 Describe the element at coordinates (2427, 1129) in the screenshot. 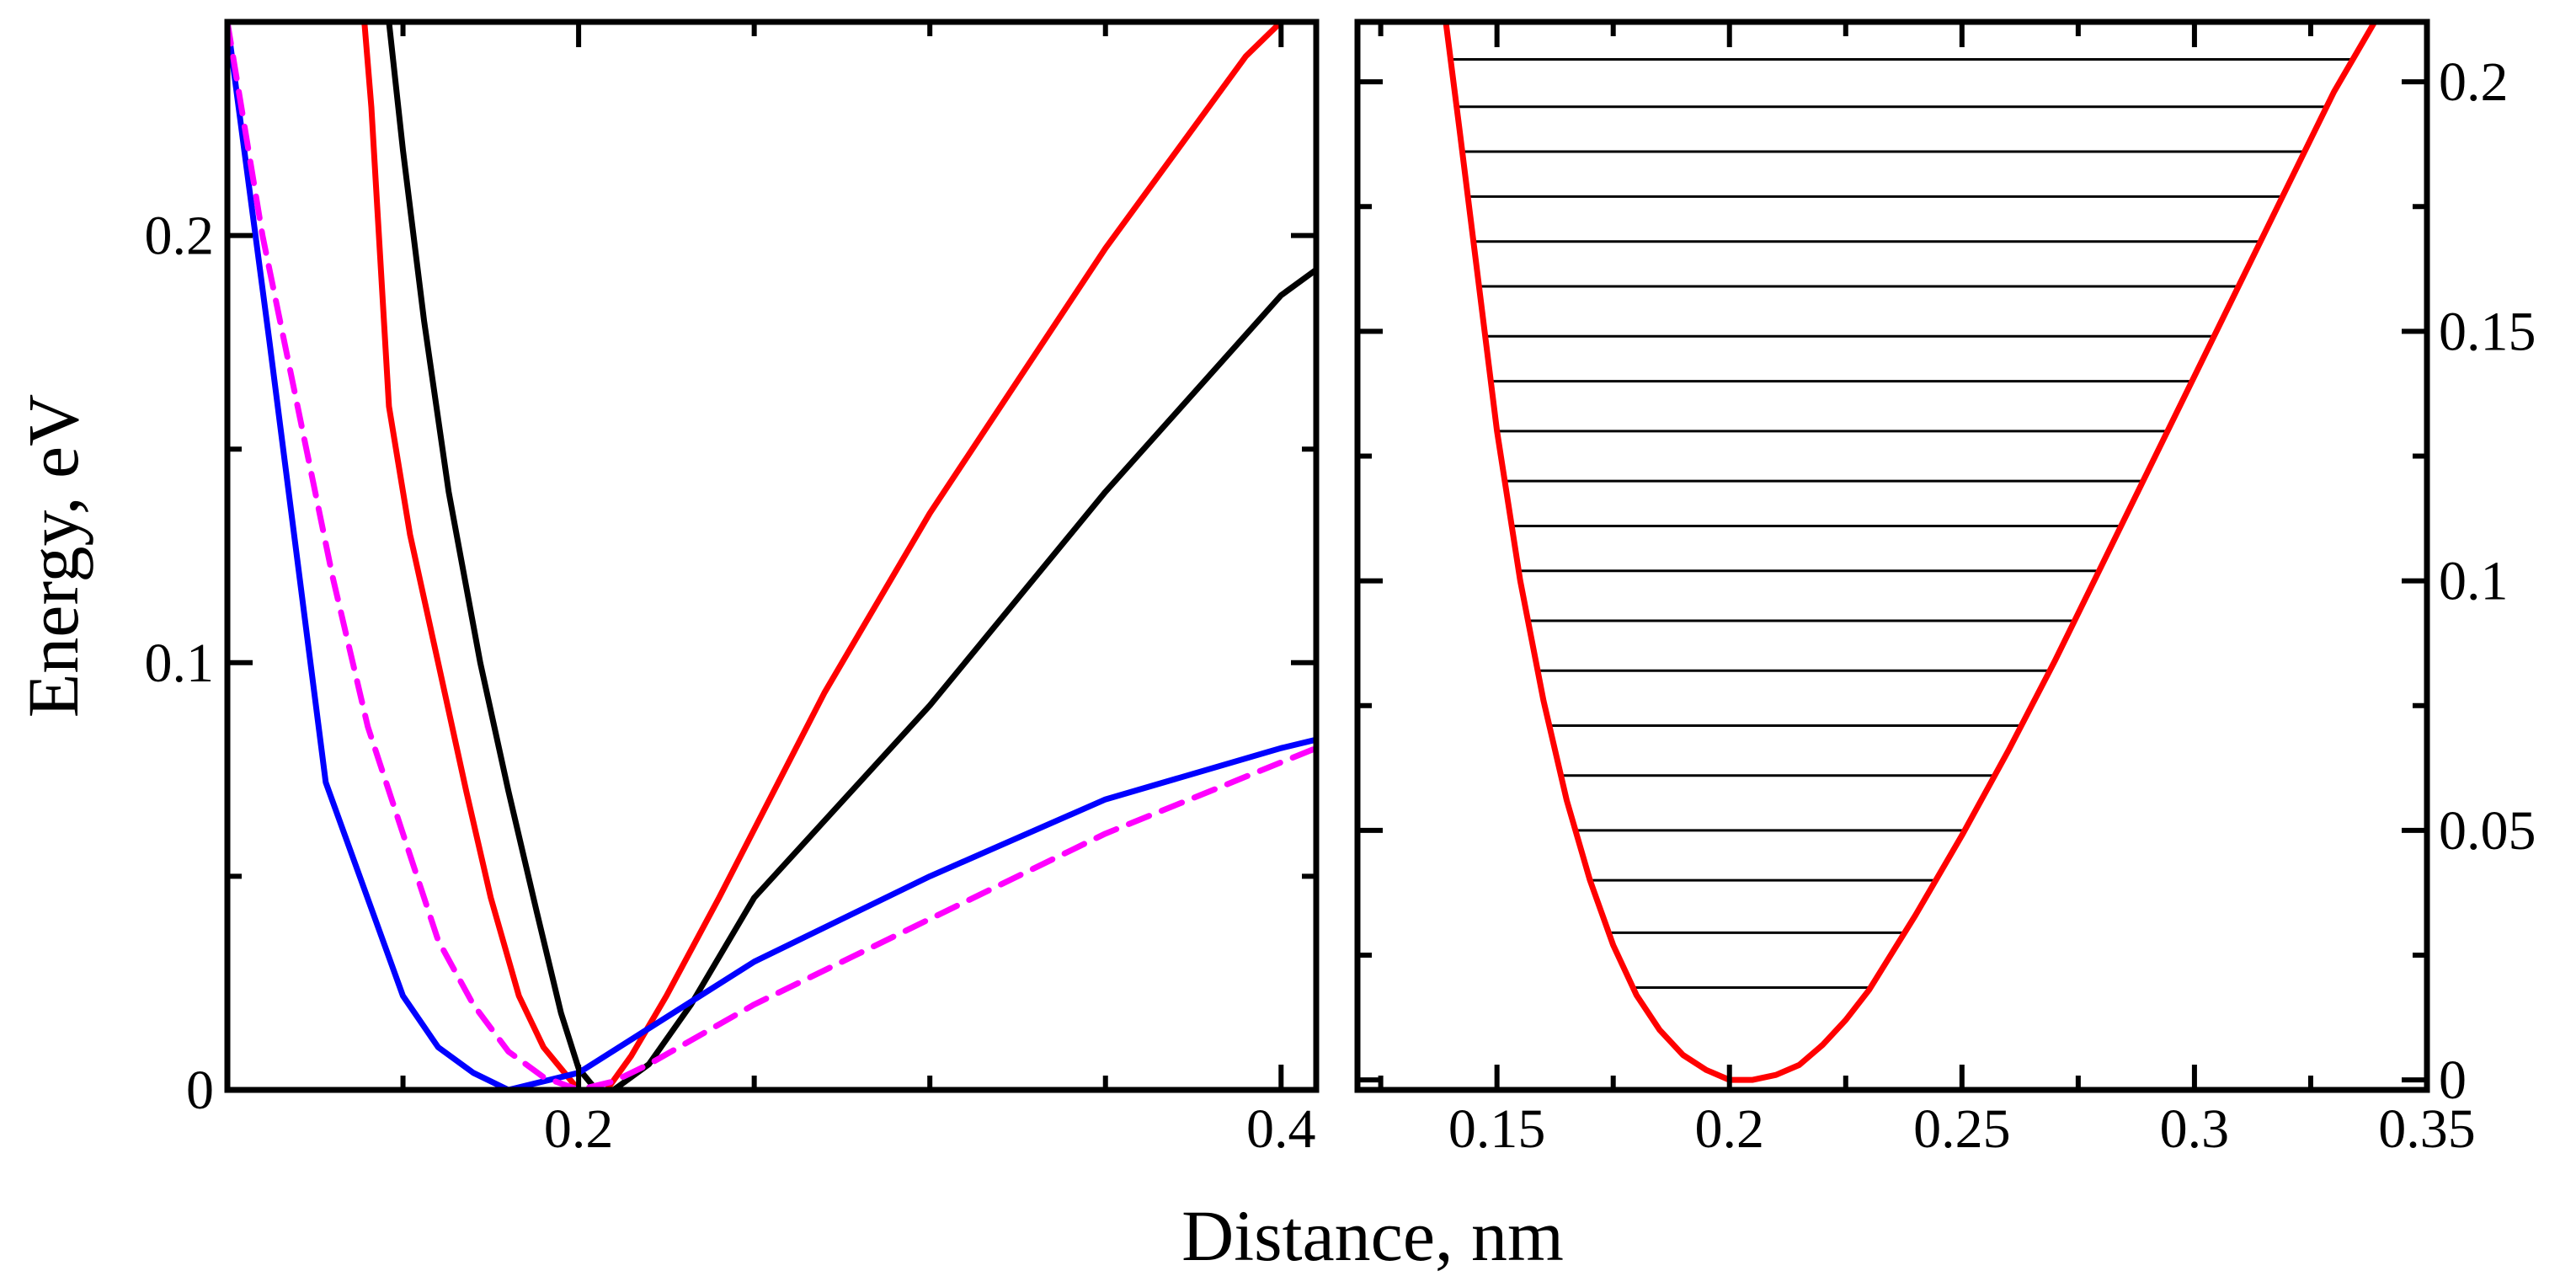

I see `x-tick-label: 0.35` at that location.